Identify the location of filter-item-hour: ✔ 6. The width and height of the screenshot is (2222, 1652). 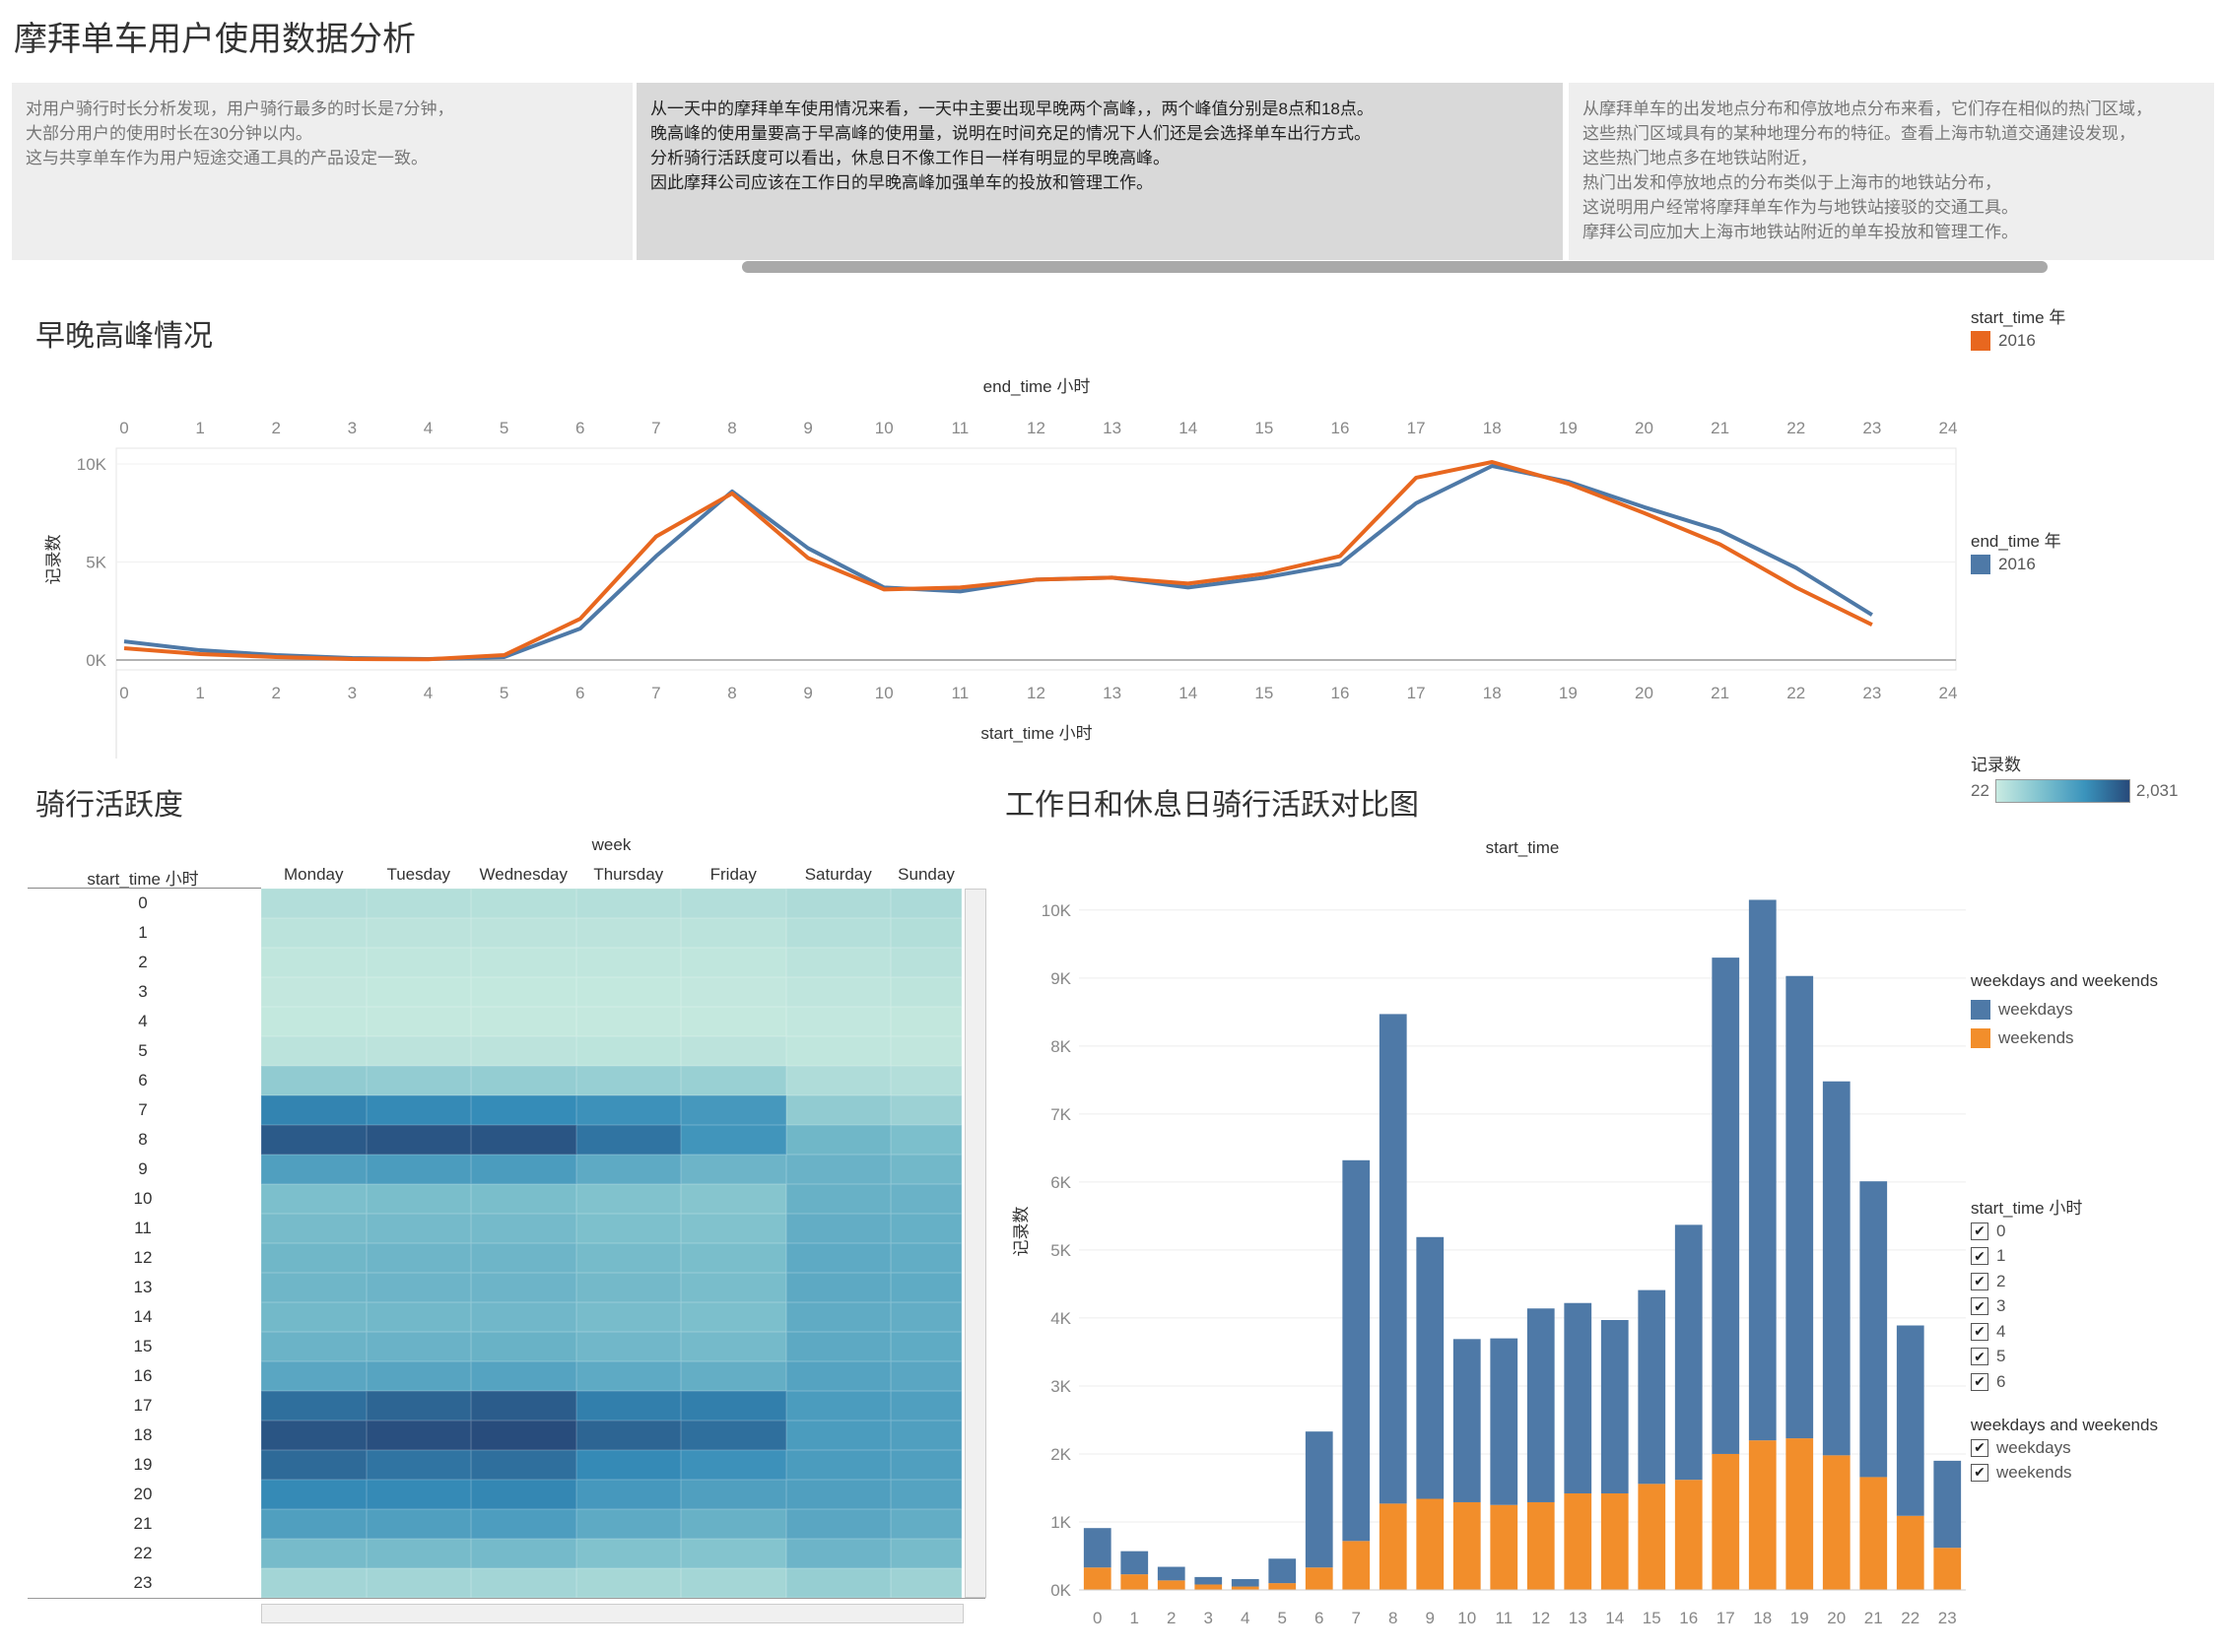
(2094, 1382).